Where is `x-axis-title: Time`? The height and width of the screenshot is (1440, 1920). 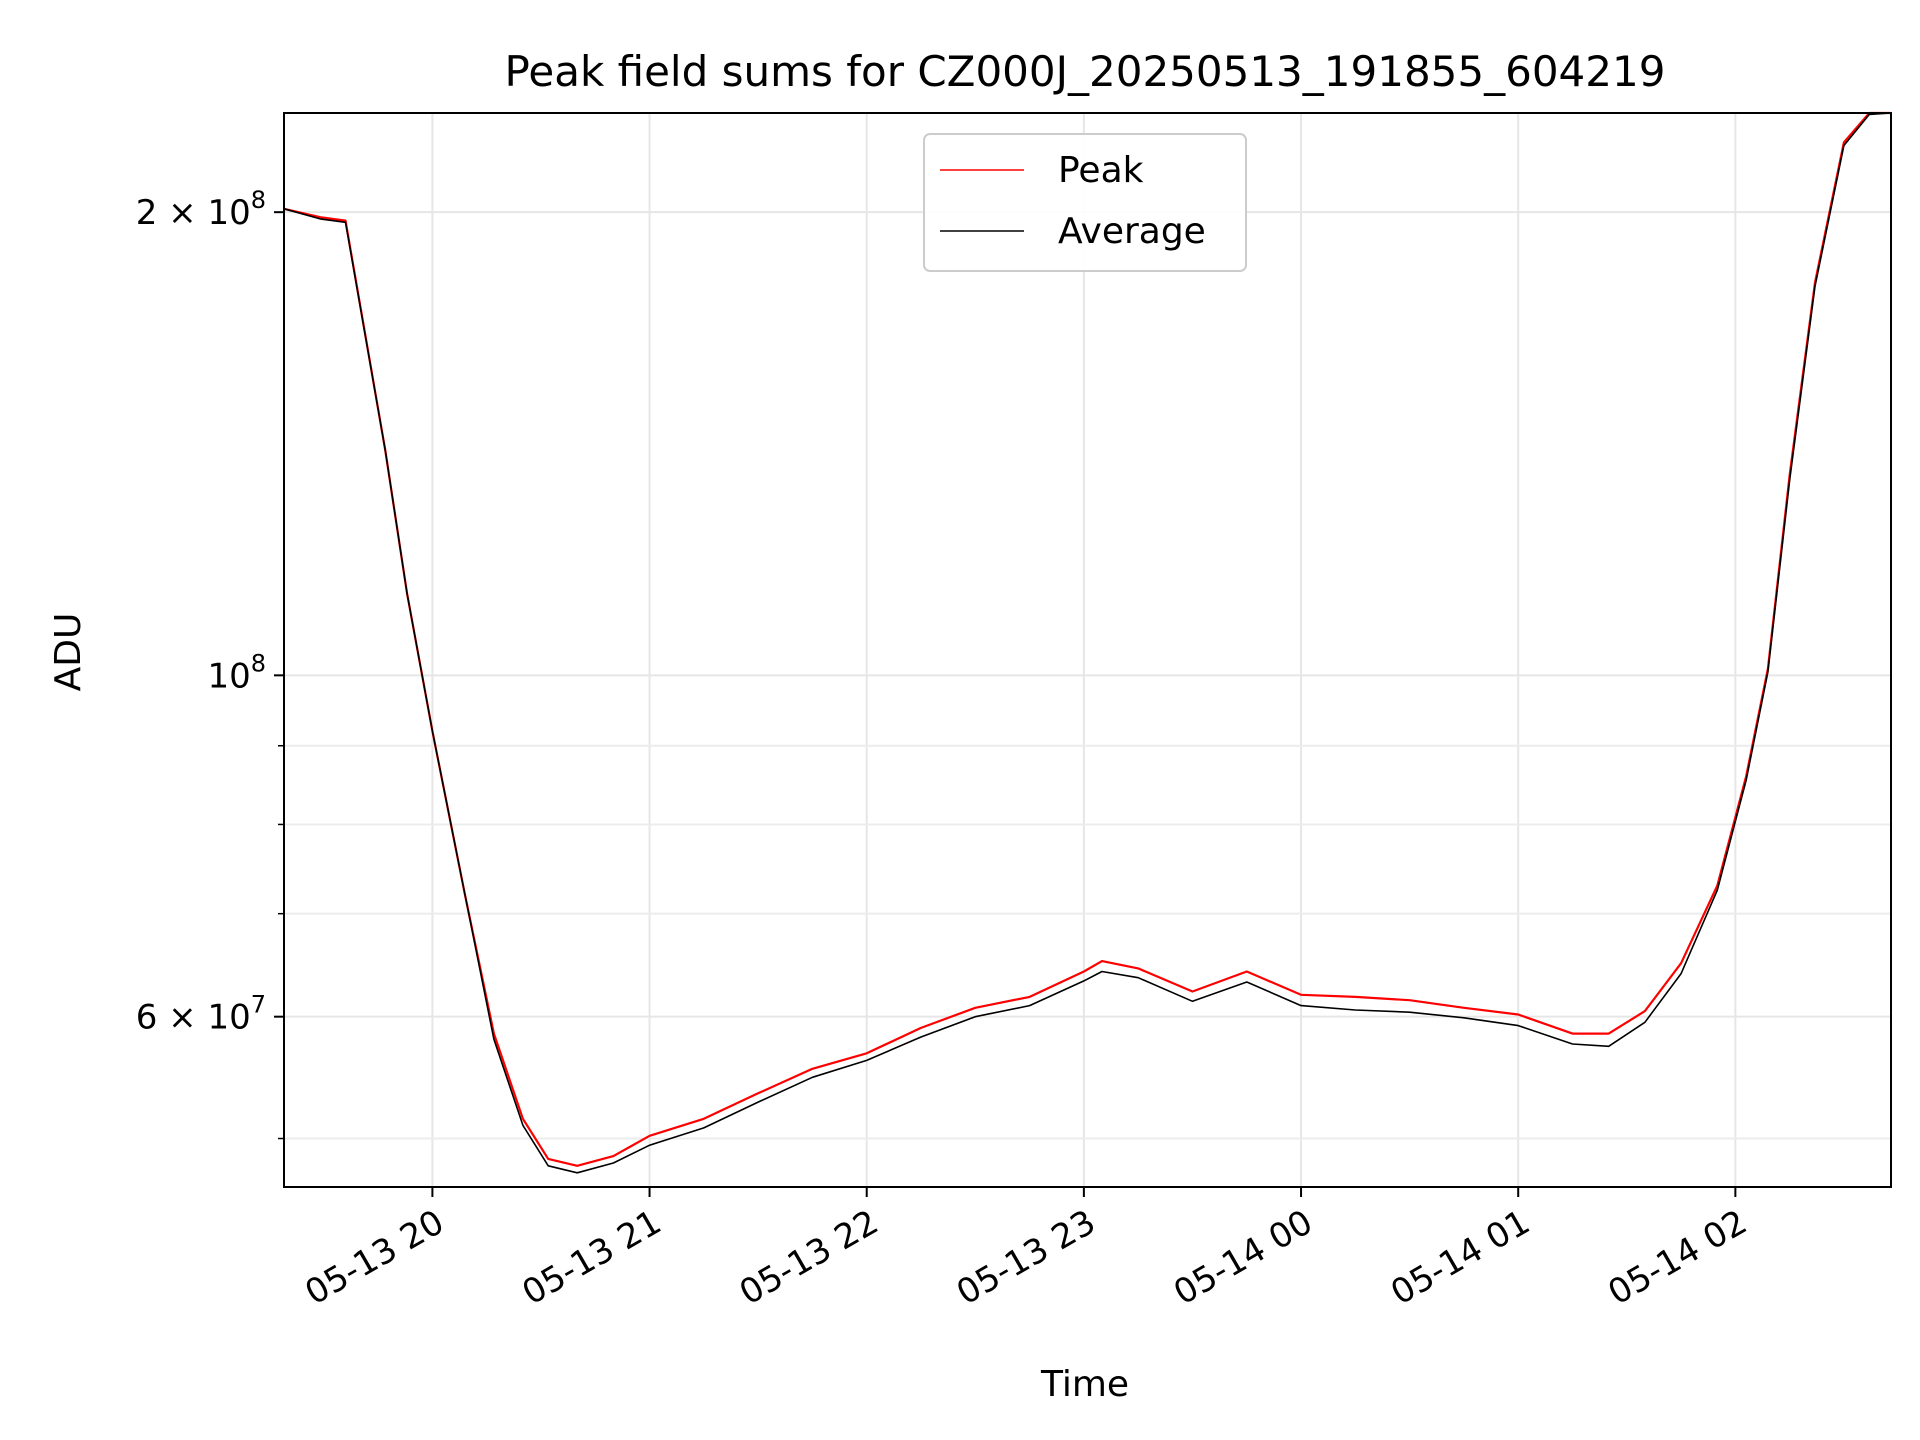
x-axis-title: Time is located at coordinates (1084, 1384).